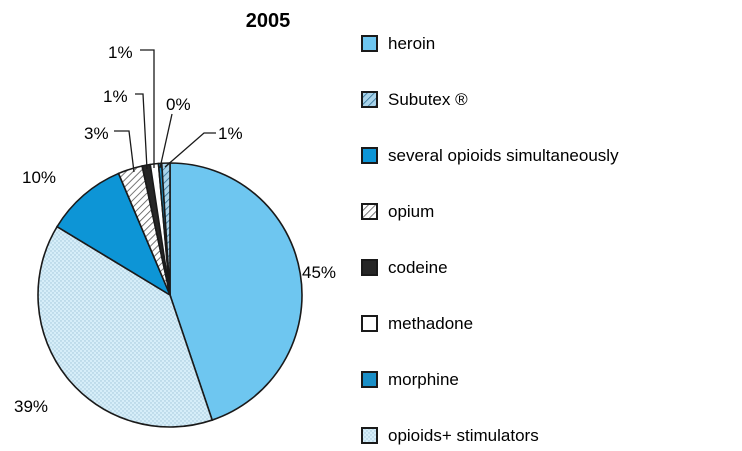  What do you see at coordinates (369, 435) in the screenshot?
I see `legend-swatch-opioids-stimulators` at bounding box center [369, 435].